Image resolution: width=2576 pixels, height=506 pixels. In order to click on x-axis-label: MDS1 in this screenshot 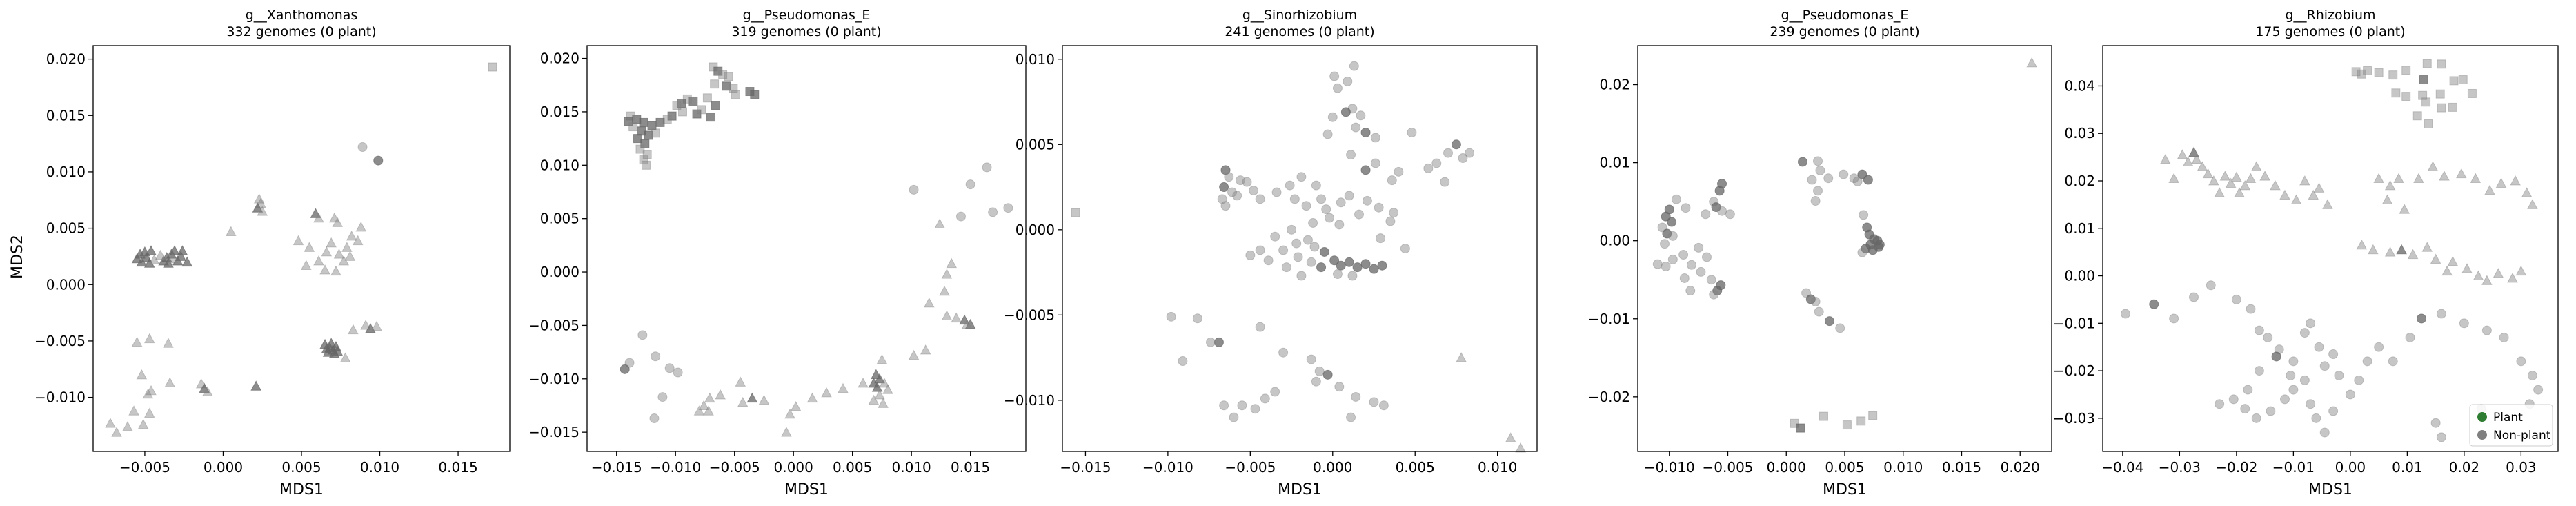, I will do `click(301, 489)`.